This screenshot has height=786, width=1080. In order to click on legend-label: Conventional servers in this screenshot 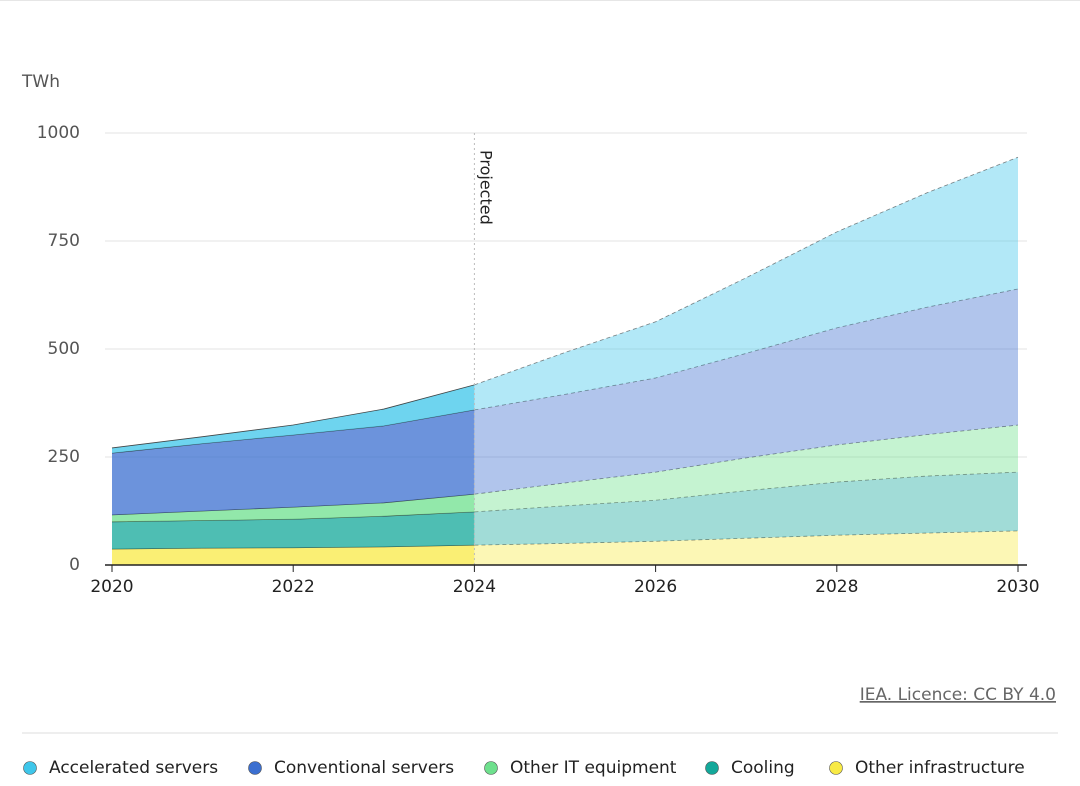, I will do `click(364, 768)`.